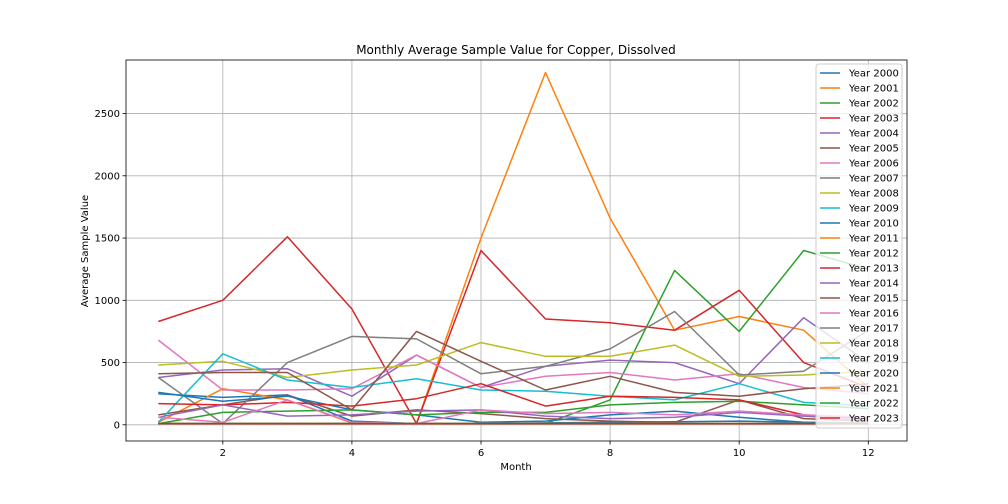 The height and width of the screenshot is (504, 1008). What do you see at coordinates (873, 254) in the screenshot?
I see `legend-label: Year 2012` at bounding box center [873, 254].